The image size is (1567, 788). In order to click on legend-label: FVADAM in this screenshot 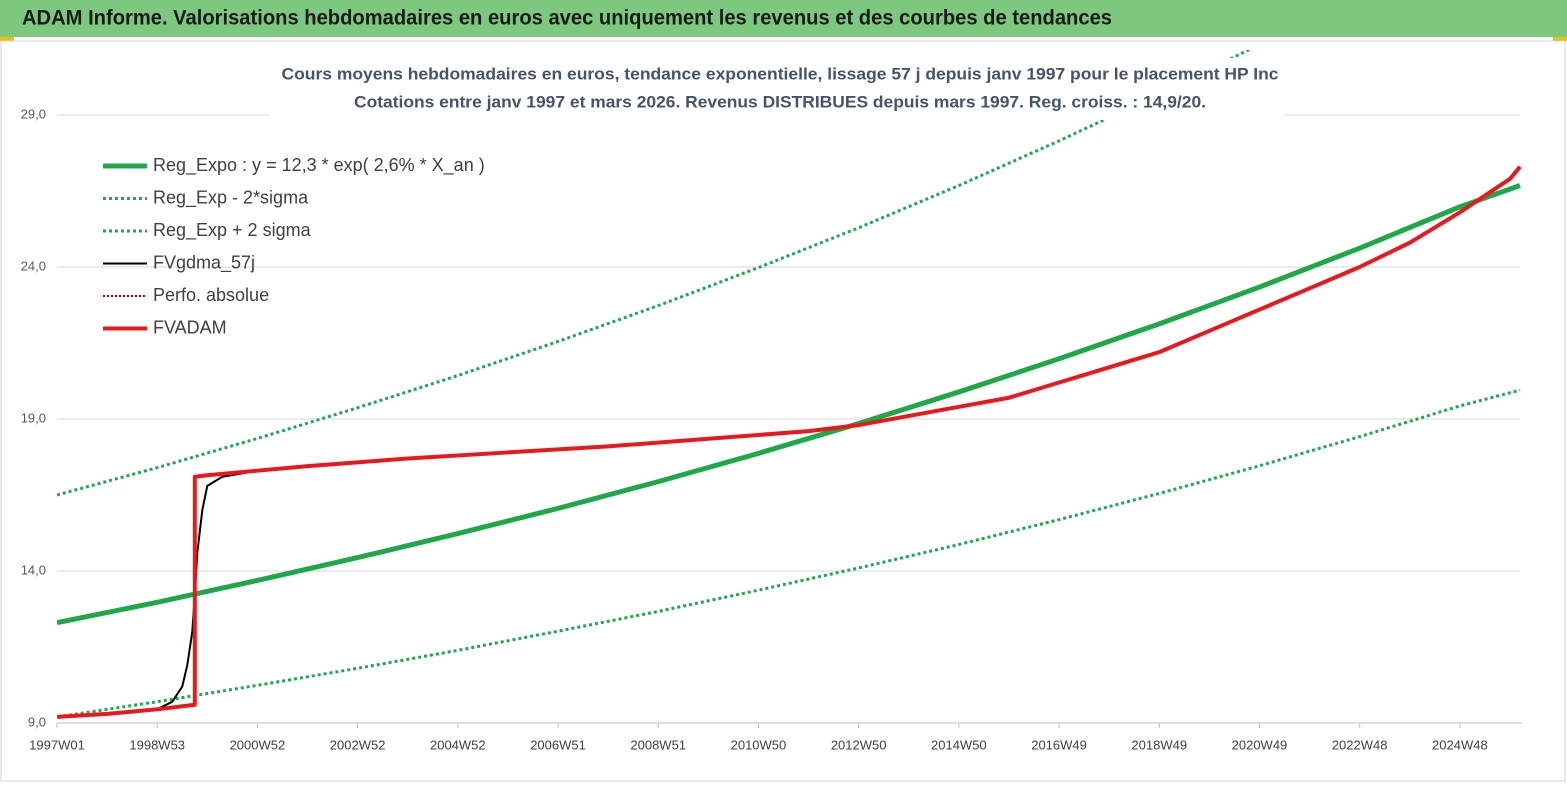, I will do `click(190, 327)`.